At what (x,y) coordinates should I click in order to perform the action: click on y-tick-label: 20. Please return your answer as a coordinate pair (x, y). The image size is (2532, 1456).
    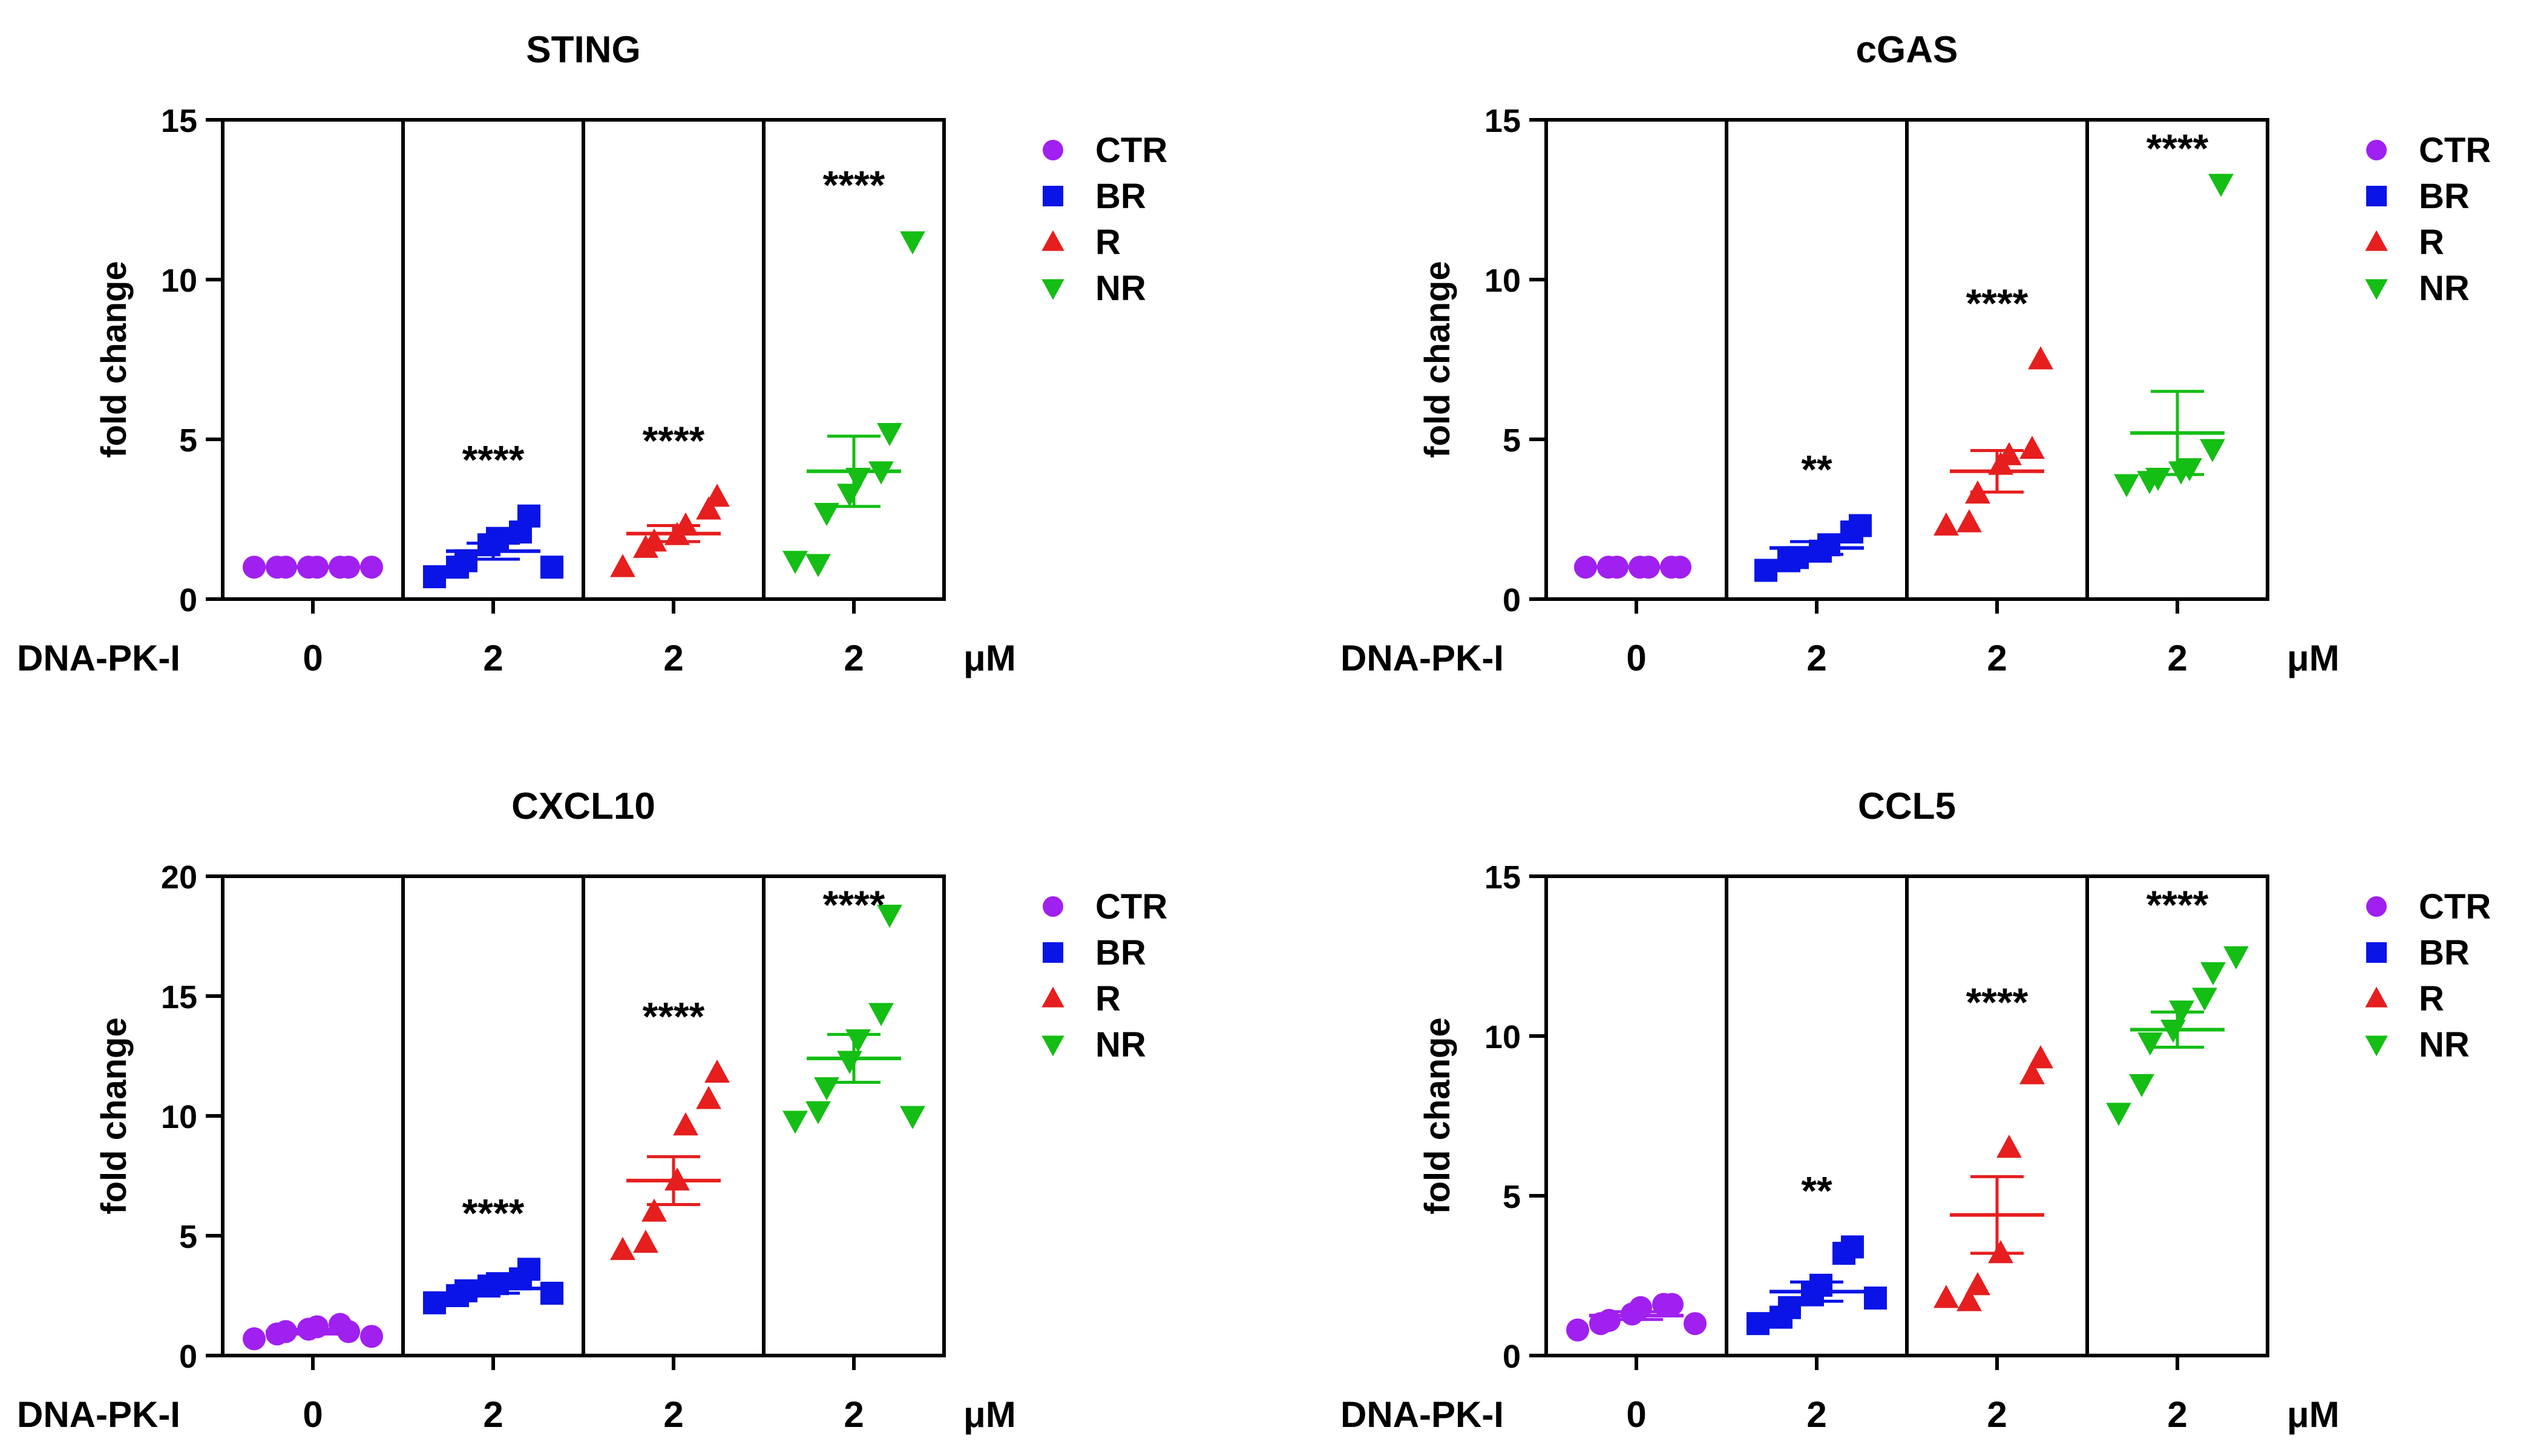
    Looking at the image, I should click on (179, 877).